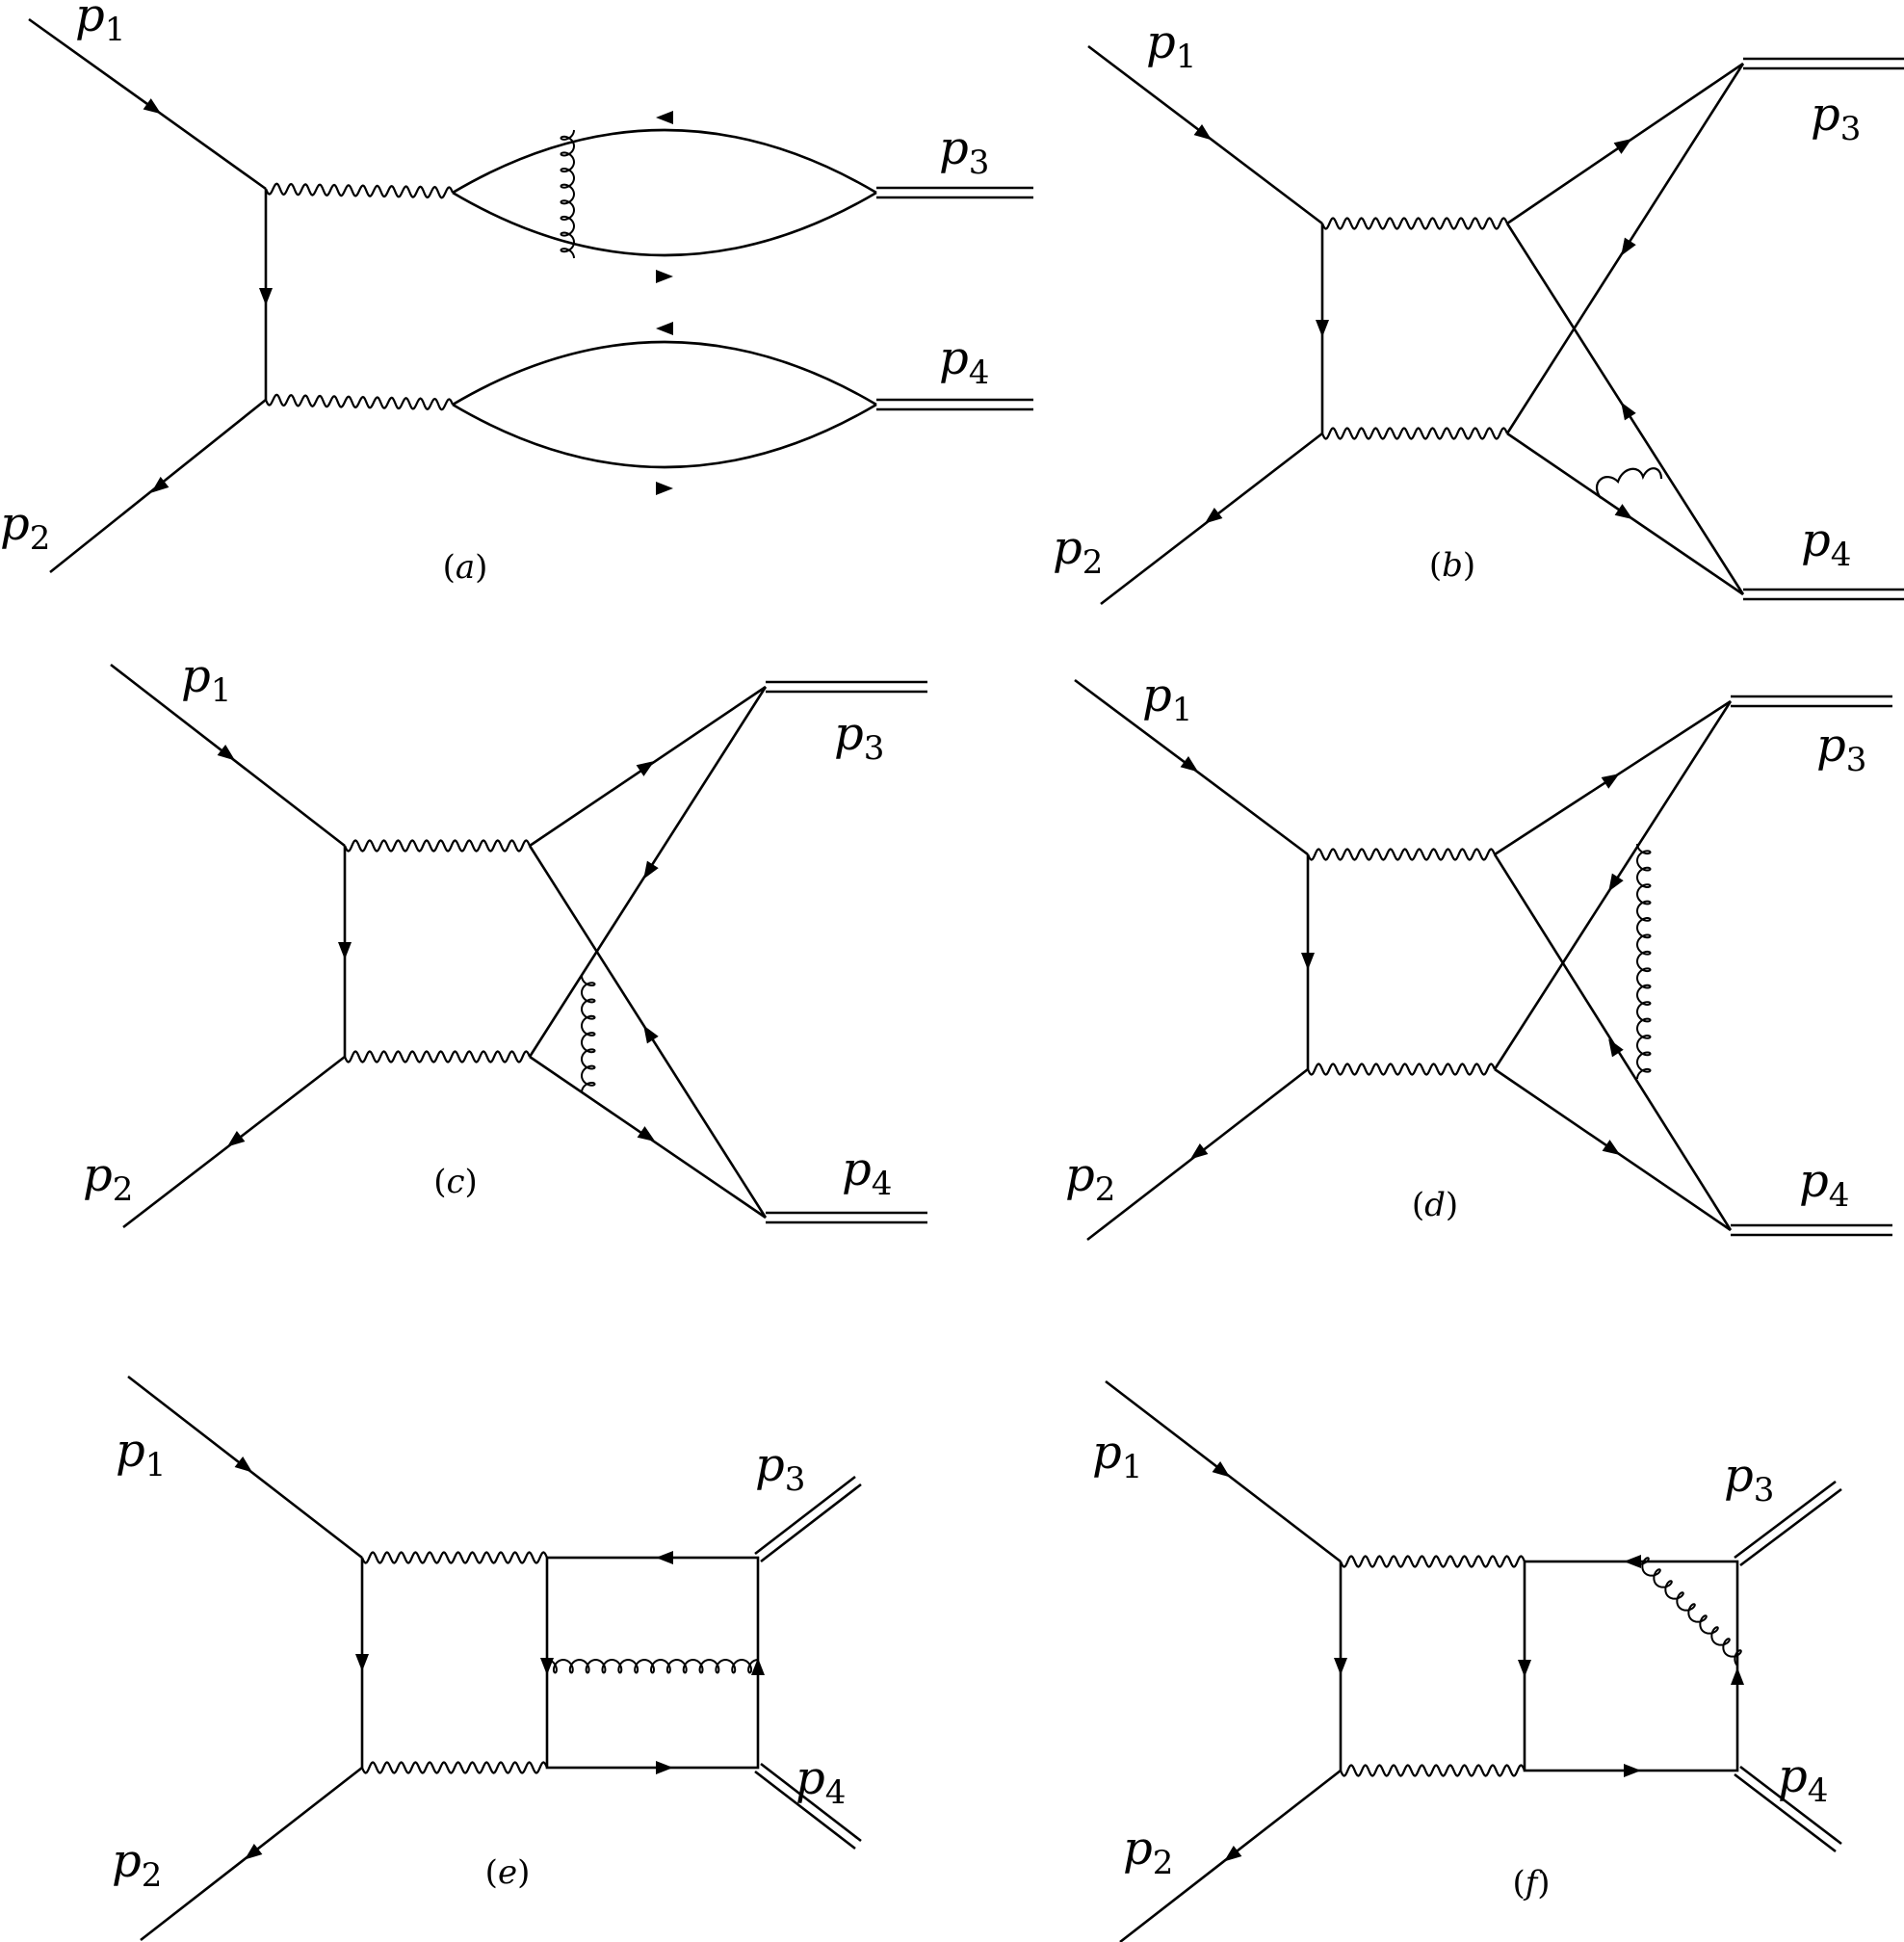 Image resolution: width=1904 pixels, height=1942 pixels. What do you see at coordinates (568, 194) in the screenshot?
I see `gluon-a` at bounding box center [568, 194].